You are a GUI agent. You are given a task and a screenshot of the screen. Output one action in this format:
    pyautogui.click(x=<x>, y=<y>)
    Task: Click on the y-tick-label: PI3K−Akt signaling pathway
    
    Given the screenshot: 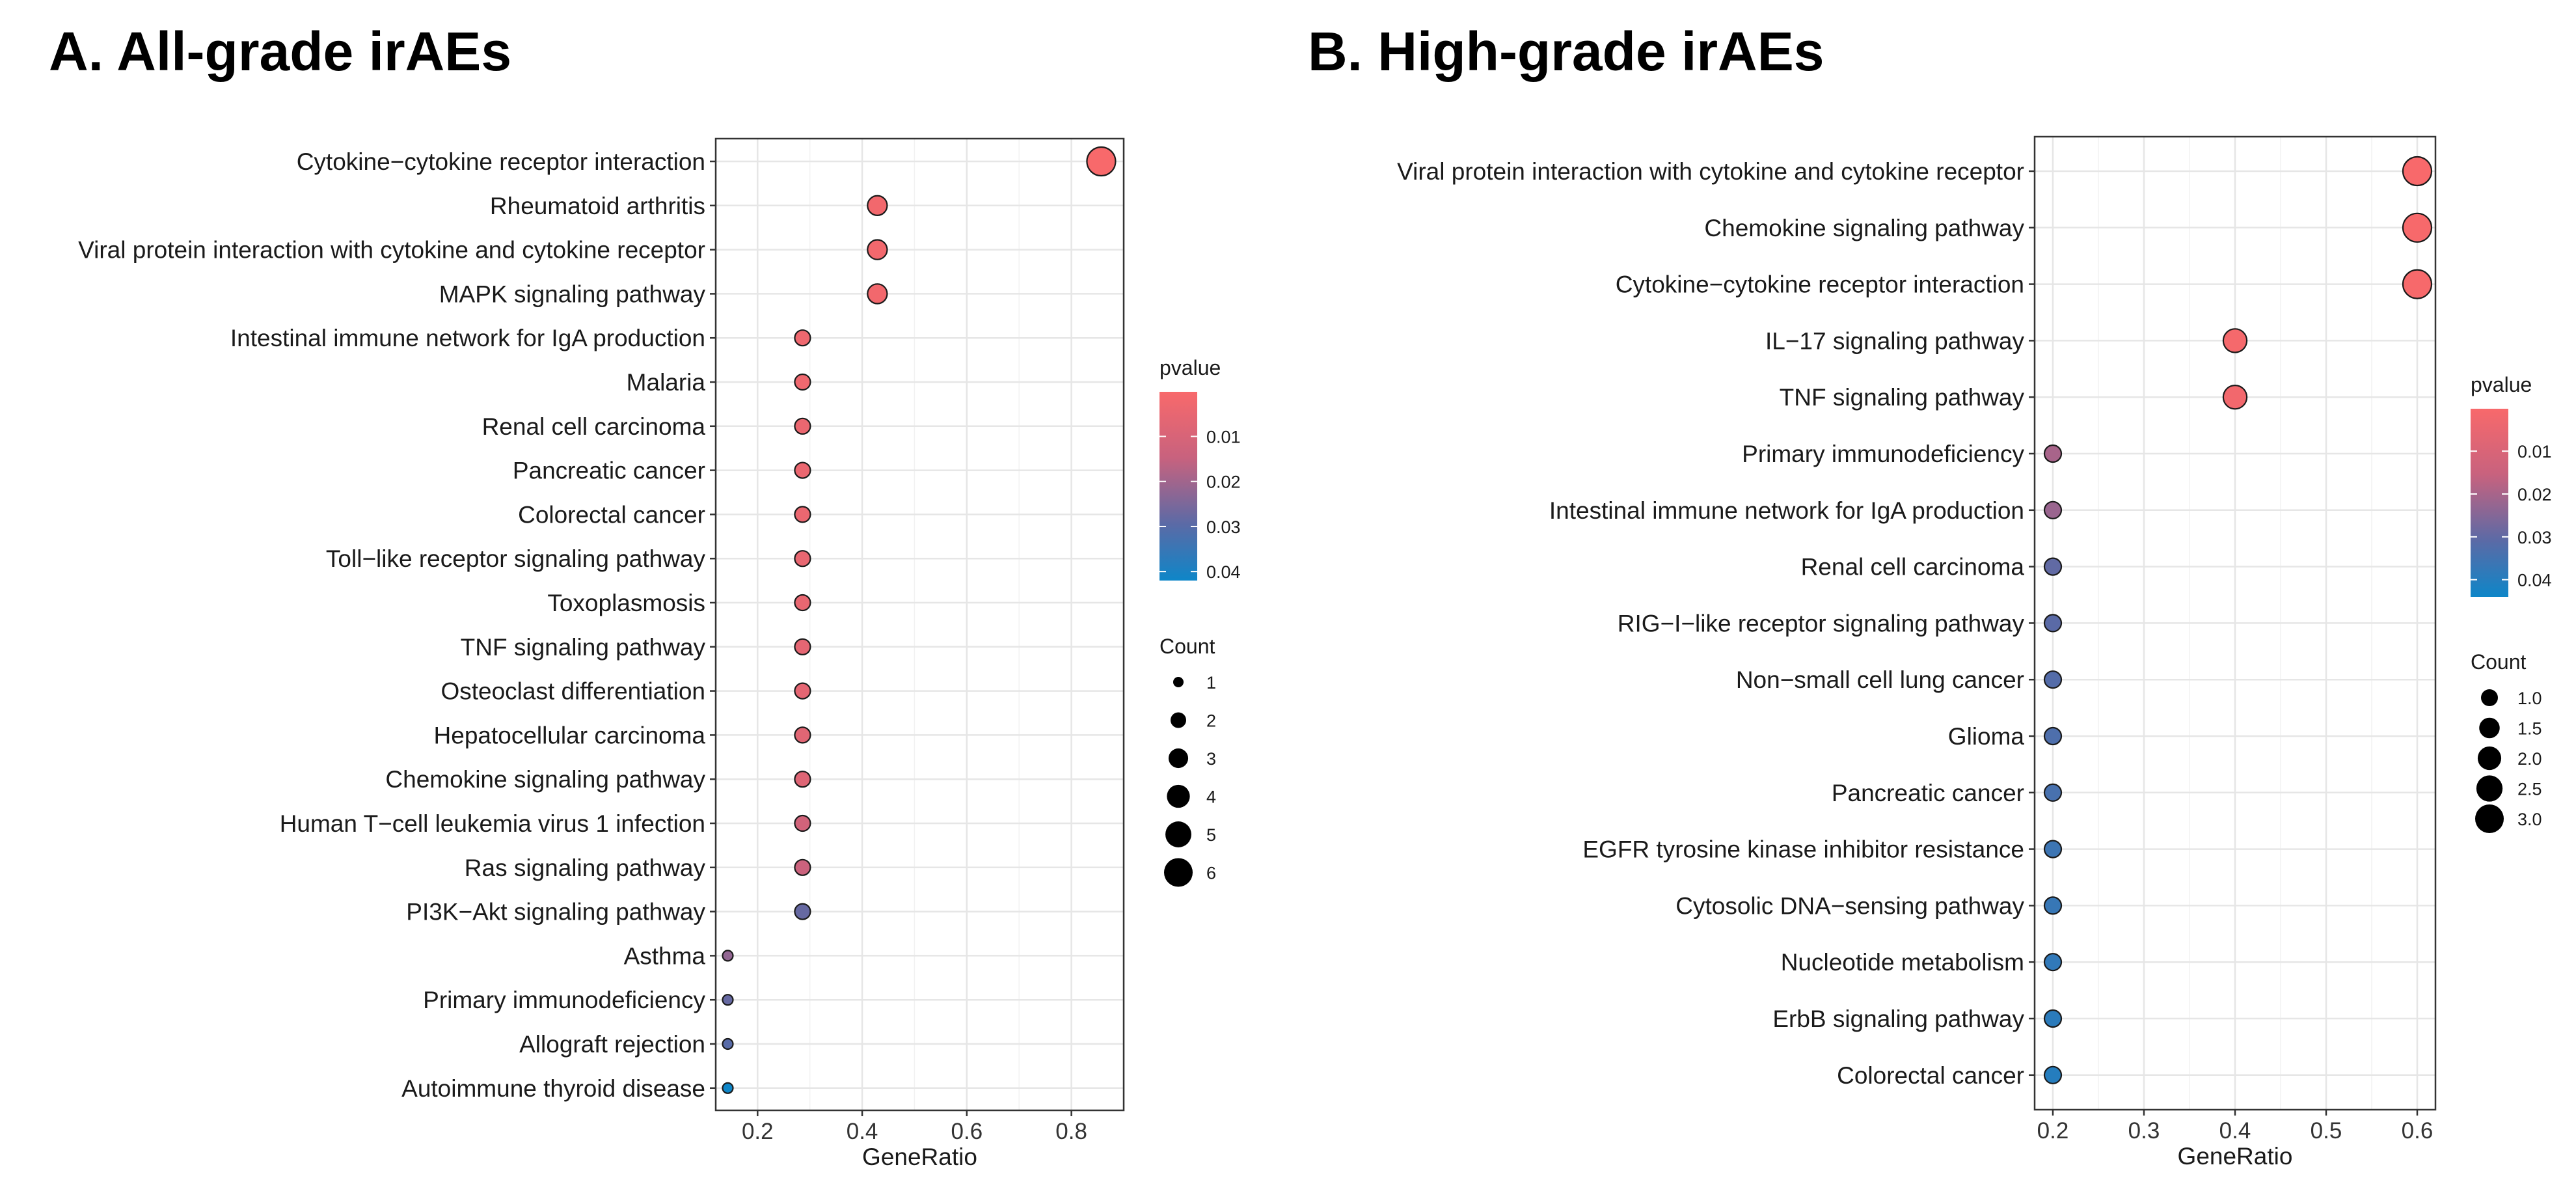 What is the action you would take?
    pyautogui.click(x=555, y=912)
    